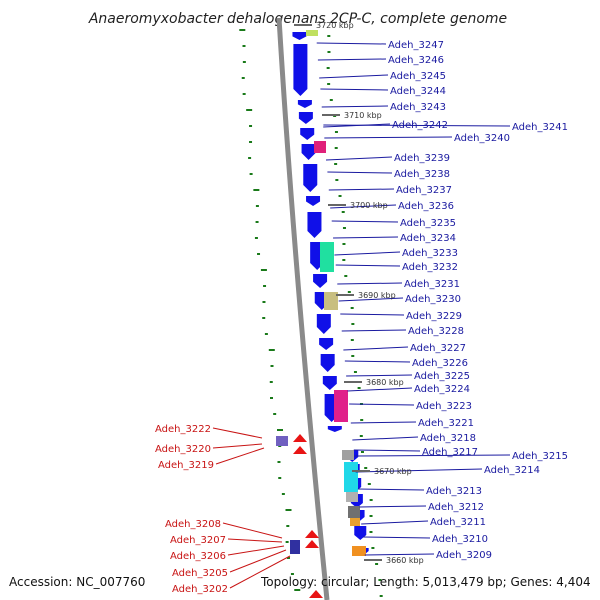 Image resolution: width=600 pixels, height=600 pixels. Describe the element at coordinates (418, 76) in the screenshot. I see `gene-label: Adeh_3245` at that location.